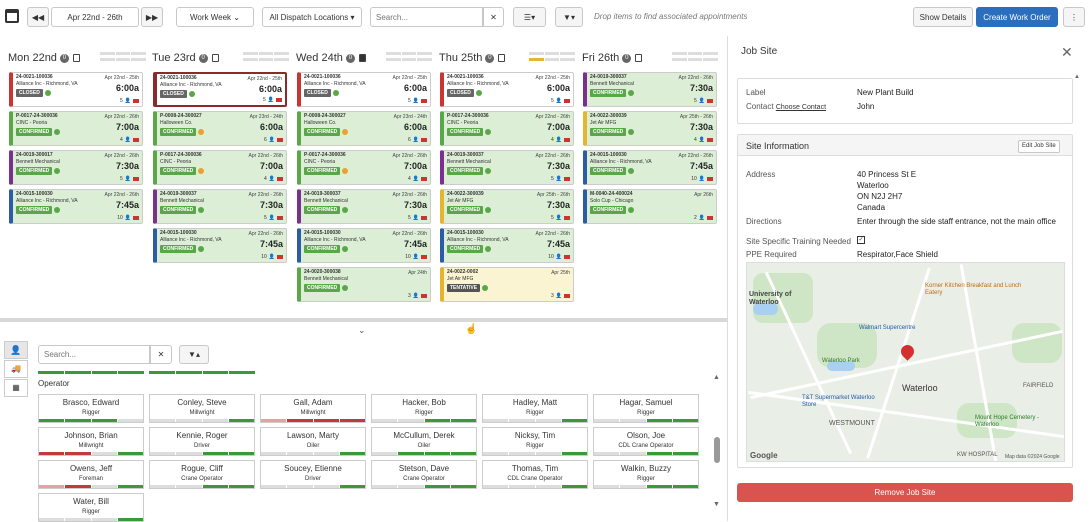  What do you see at coordinates (569, 17) in the screenshot?
I see `filter-menu-button: ▼▾` at bounding box center [569, 17].